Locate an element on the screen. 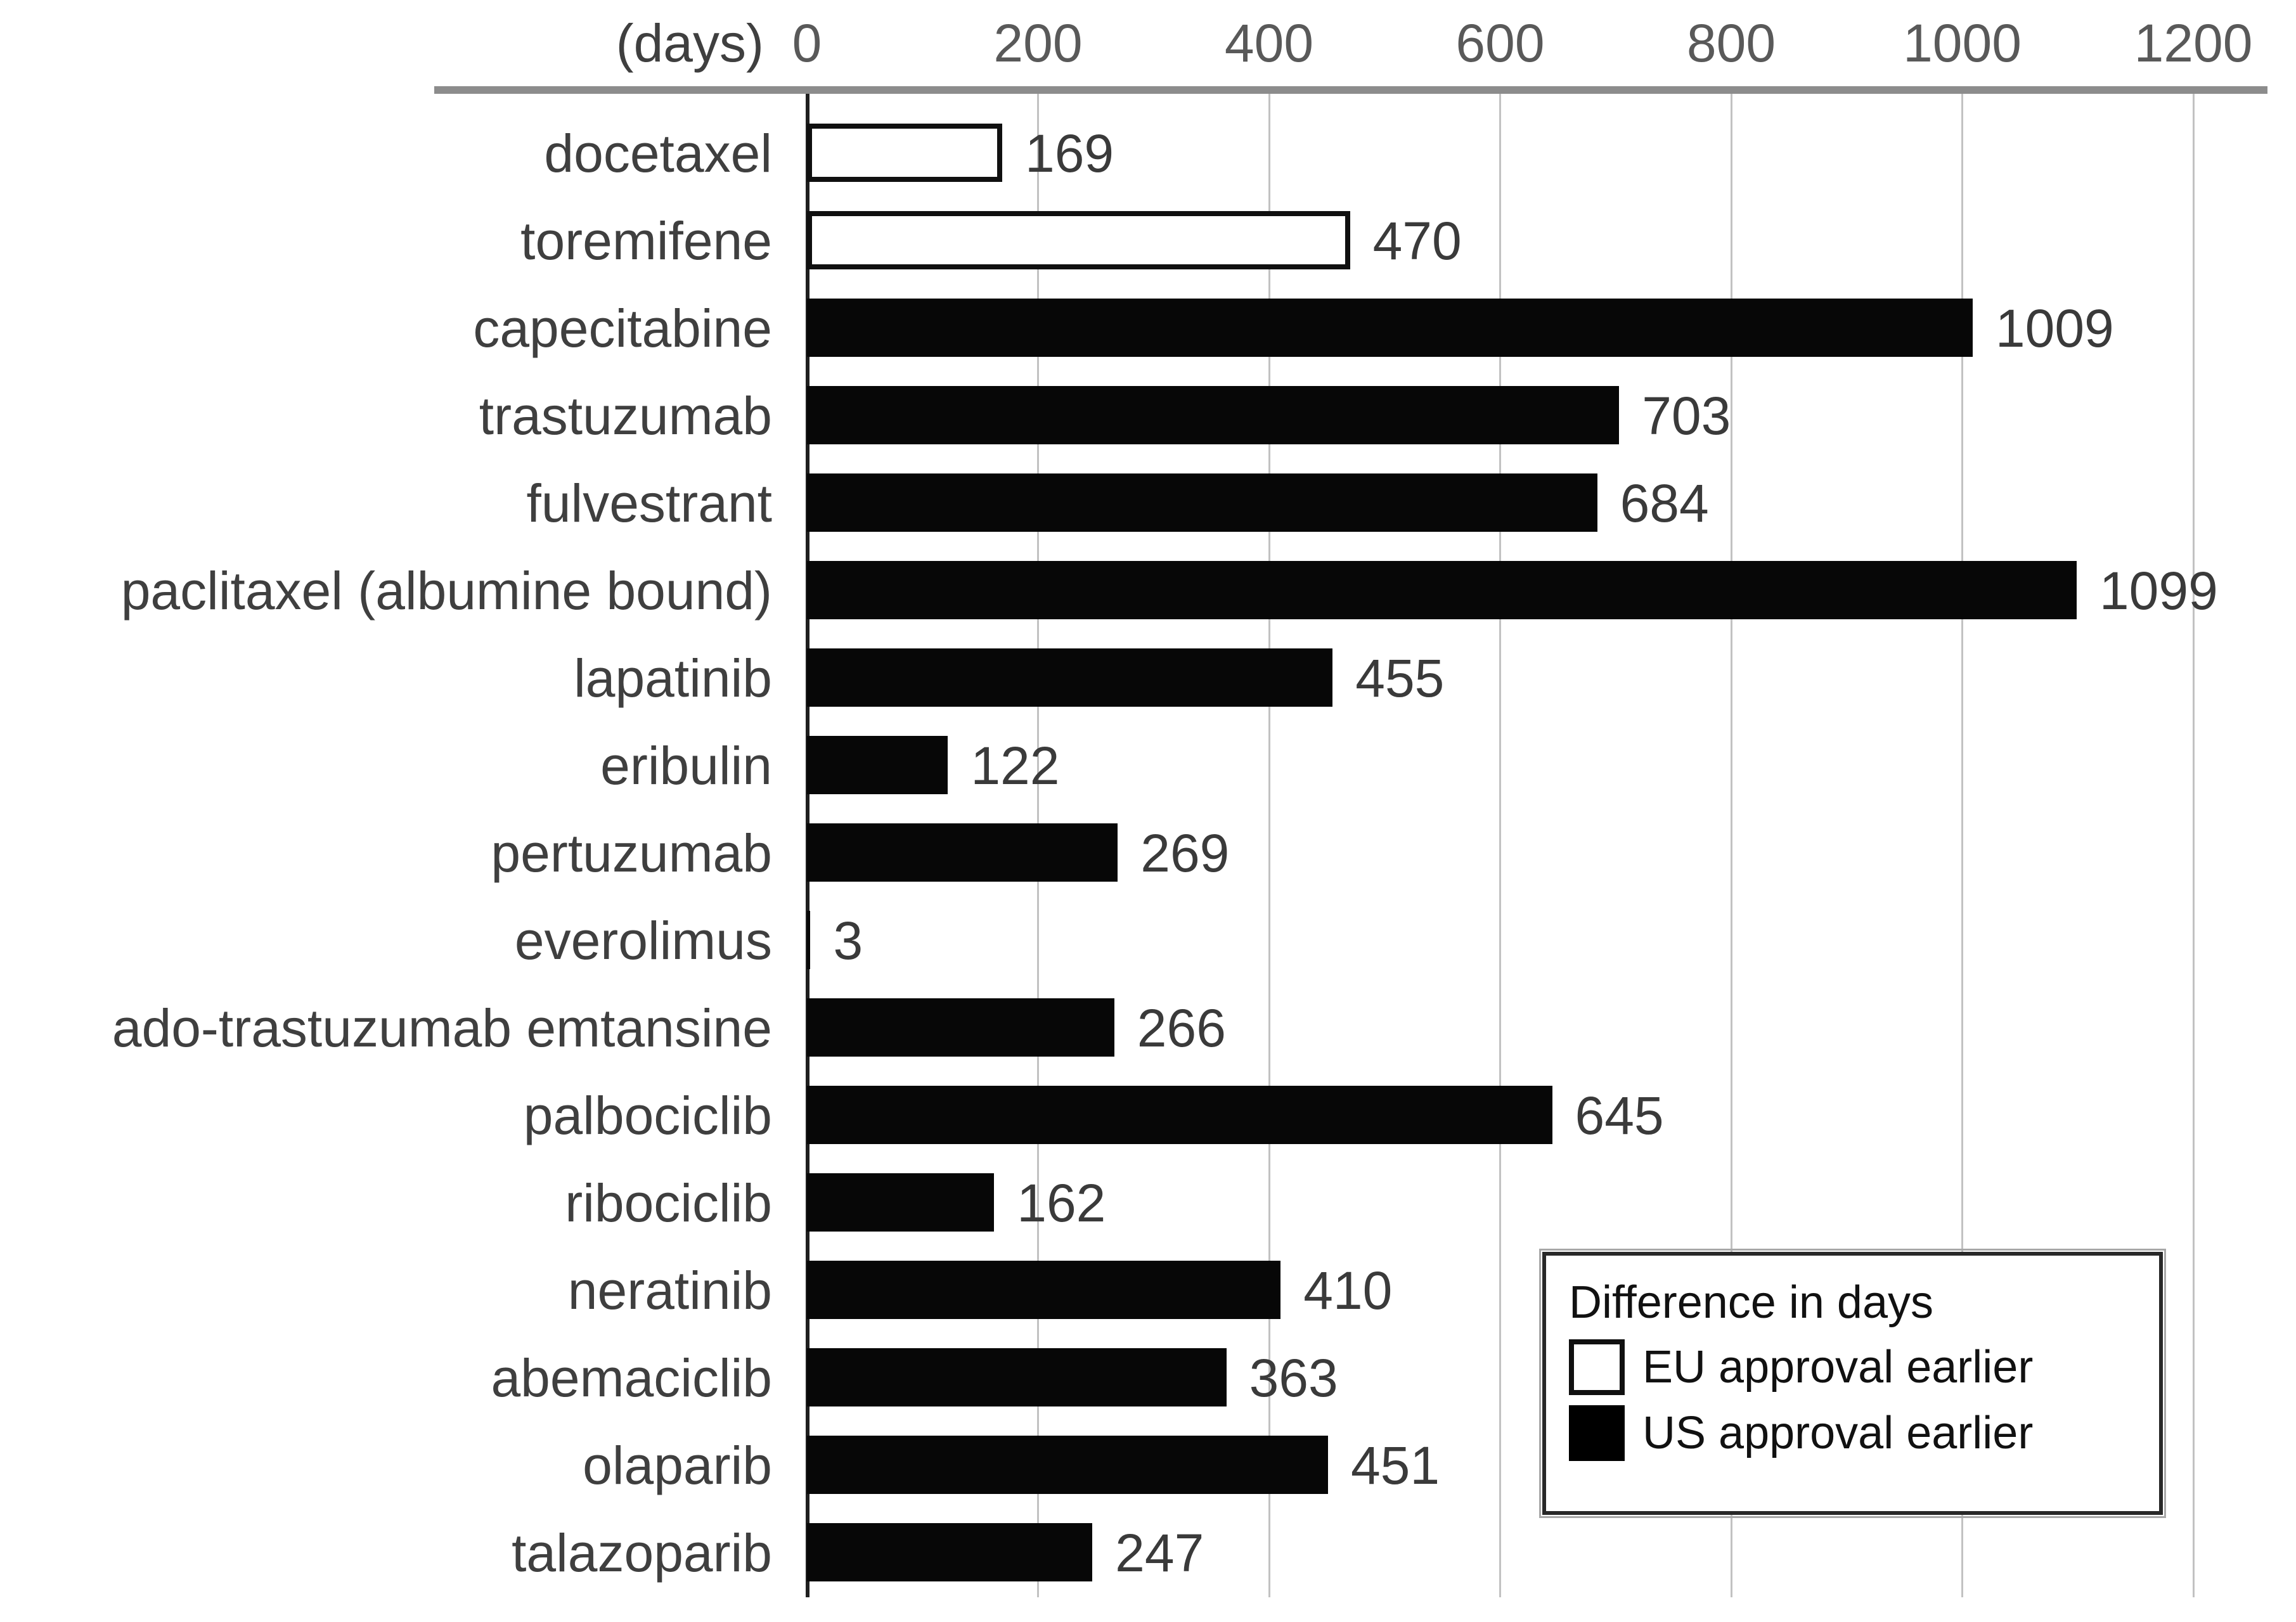 This screenshot has width=2296, height=1622. x-tick-label: 1200 is located at coordinates (2193, 43).